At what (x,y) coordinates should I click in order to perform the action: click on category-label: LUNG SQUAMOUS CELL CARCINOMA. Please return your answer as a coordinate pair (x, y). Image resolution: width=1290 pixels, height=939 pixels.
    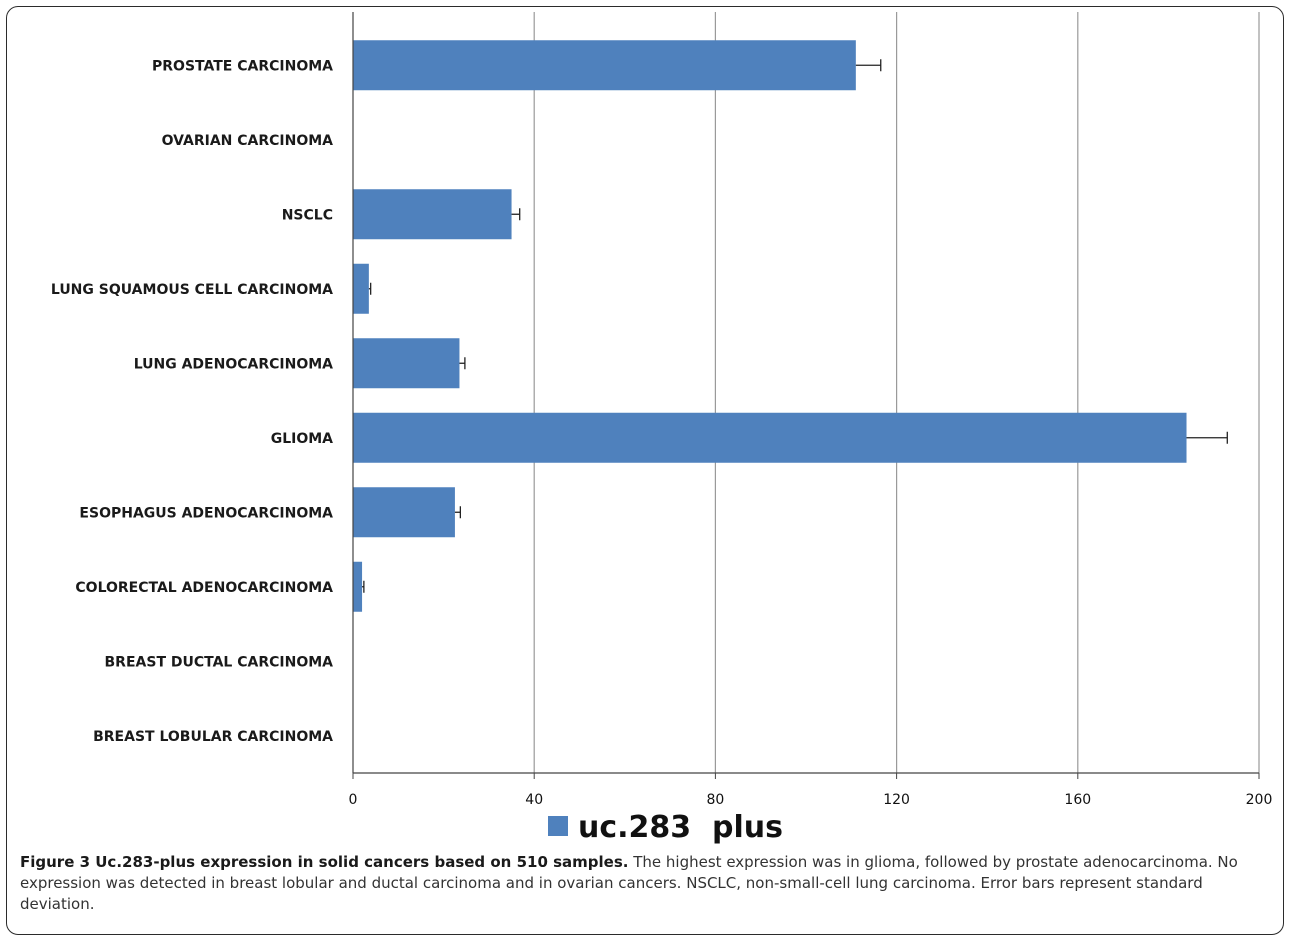
    Looking at the image, I should click on (192, 290).